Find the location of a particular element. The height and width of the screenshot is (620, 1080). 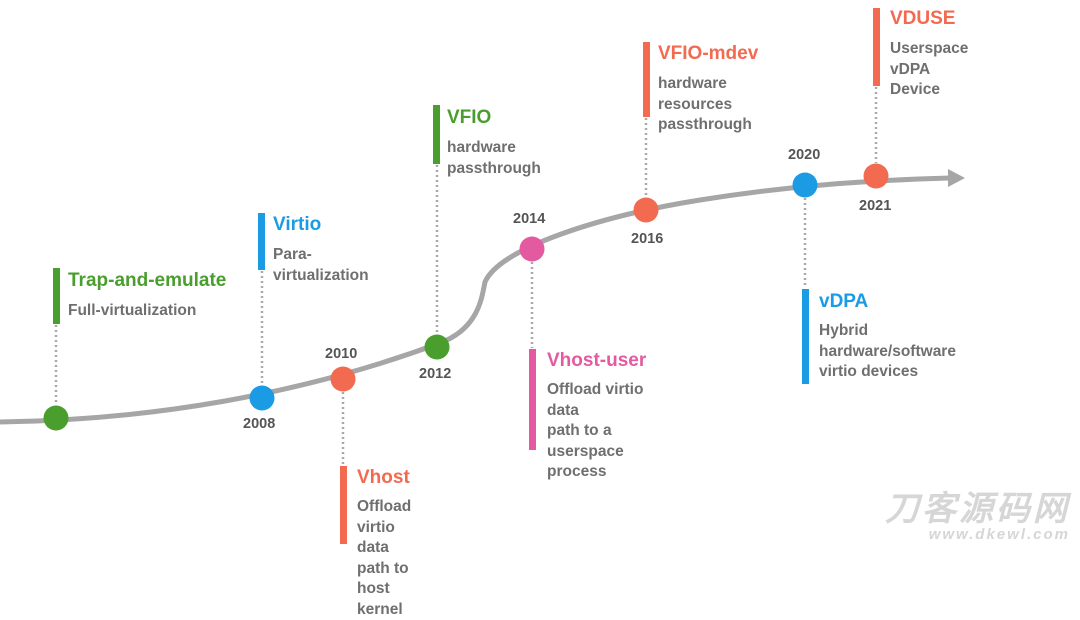

milestone-vhost-desc: Offload virtio data path to host kernel is located at coordinates (384, 558).